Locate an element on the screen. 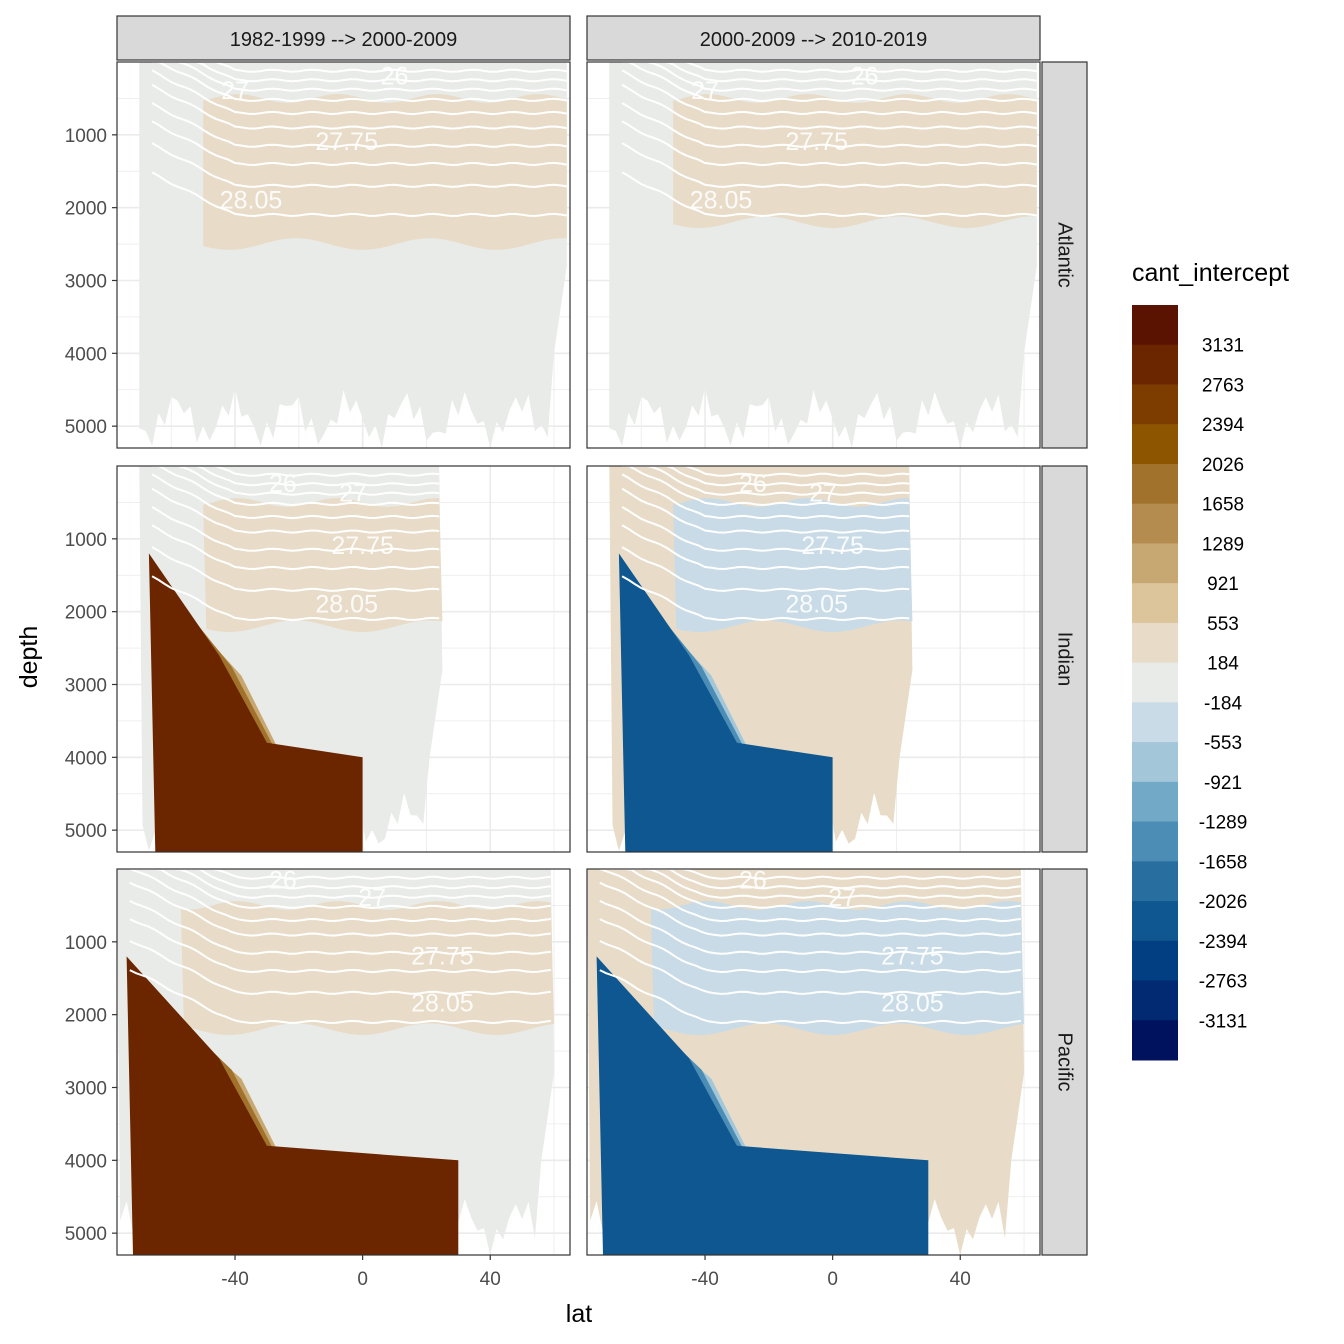  x-tick-label: -40 is located at coordinates (234, 1279).